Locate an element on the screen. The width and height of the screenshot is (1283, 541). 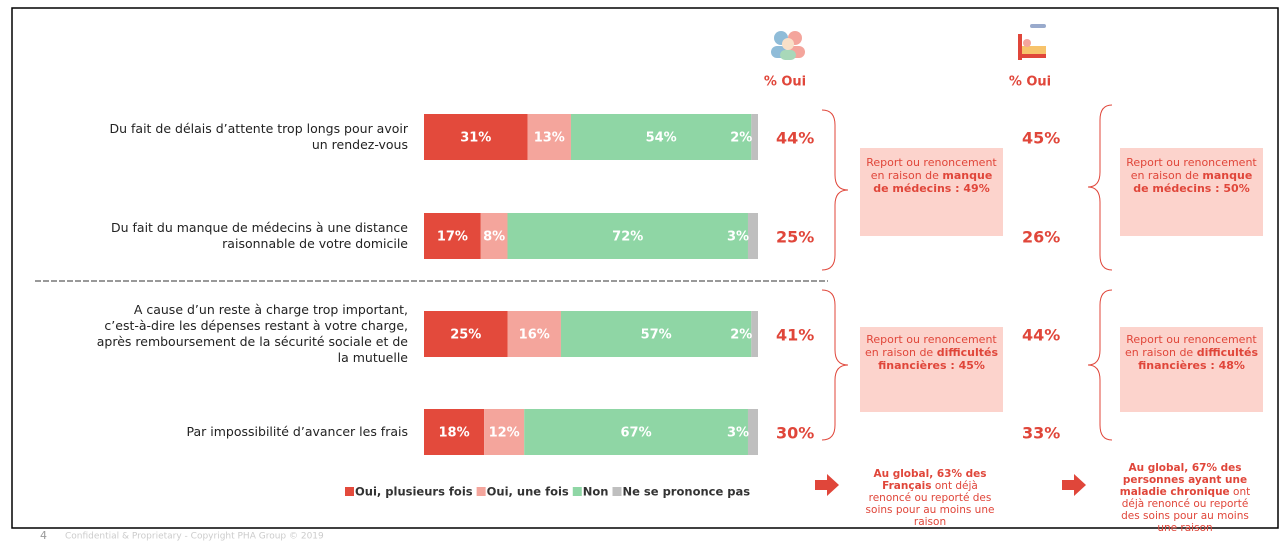
braces is located at coordinates (967, 272).